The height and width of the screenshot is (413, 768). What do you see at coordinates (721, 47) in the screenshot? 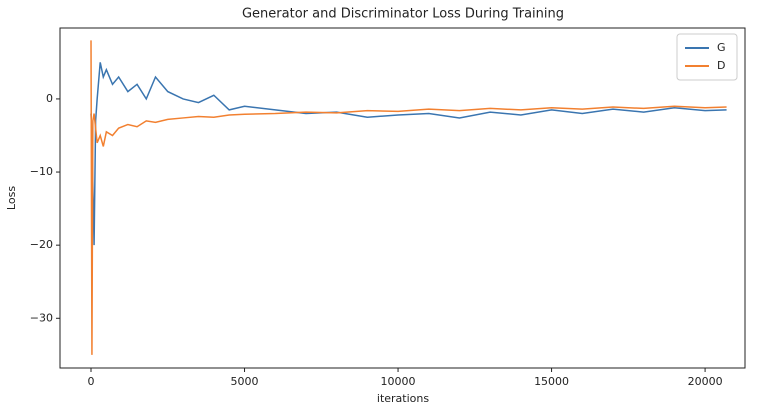
I see `legend-label: G` at bounding box center [721, 47].